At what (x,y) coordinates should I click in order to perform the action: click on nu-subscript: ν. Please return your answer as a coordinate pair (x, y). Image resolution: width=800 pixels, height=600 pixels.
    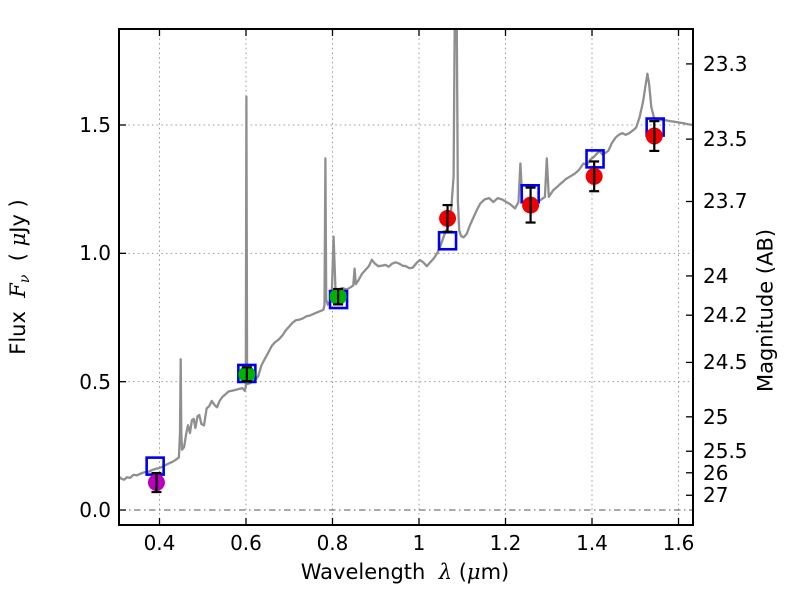
    Looking at the image, I should click on (25, 279).